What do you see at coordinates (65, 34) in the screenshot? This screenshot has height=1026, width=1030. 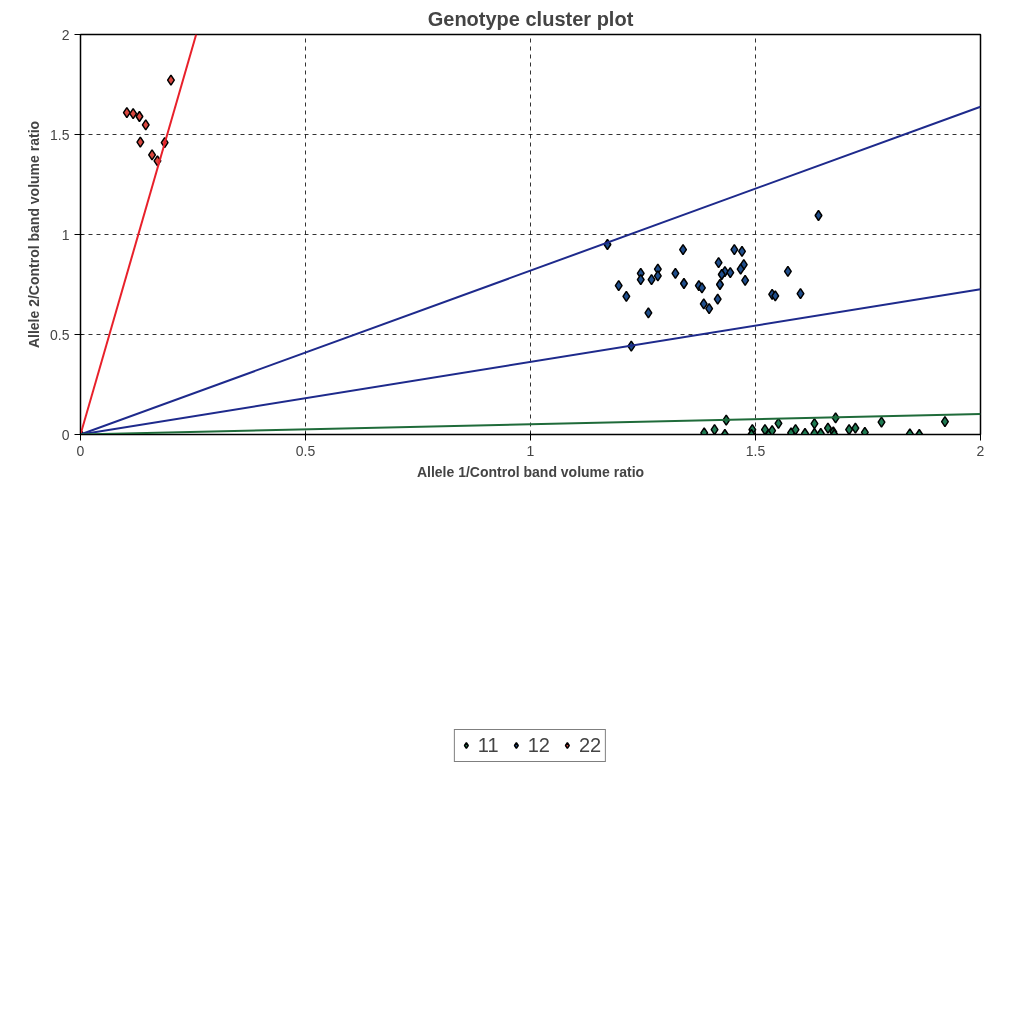 I see `y-tick-label: 2` at bounding box center [65, 34].